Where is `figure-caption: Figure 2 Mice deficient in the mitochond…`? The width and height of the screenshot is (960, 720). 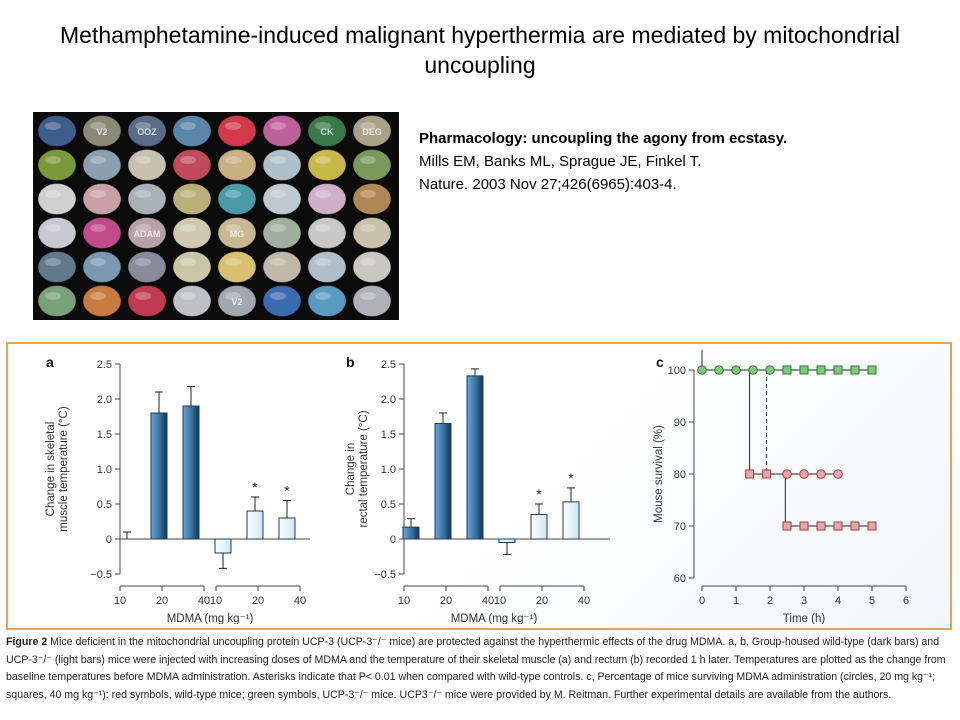 figure-caption: Figure 2 Mice deficient in the mitochond… is located at coordinates (479, 669).